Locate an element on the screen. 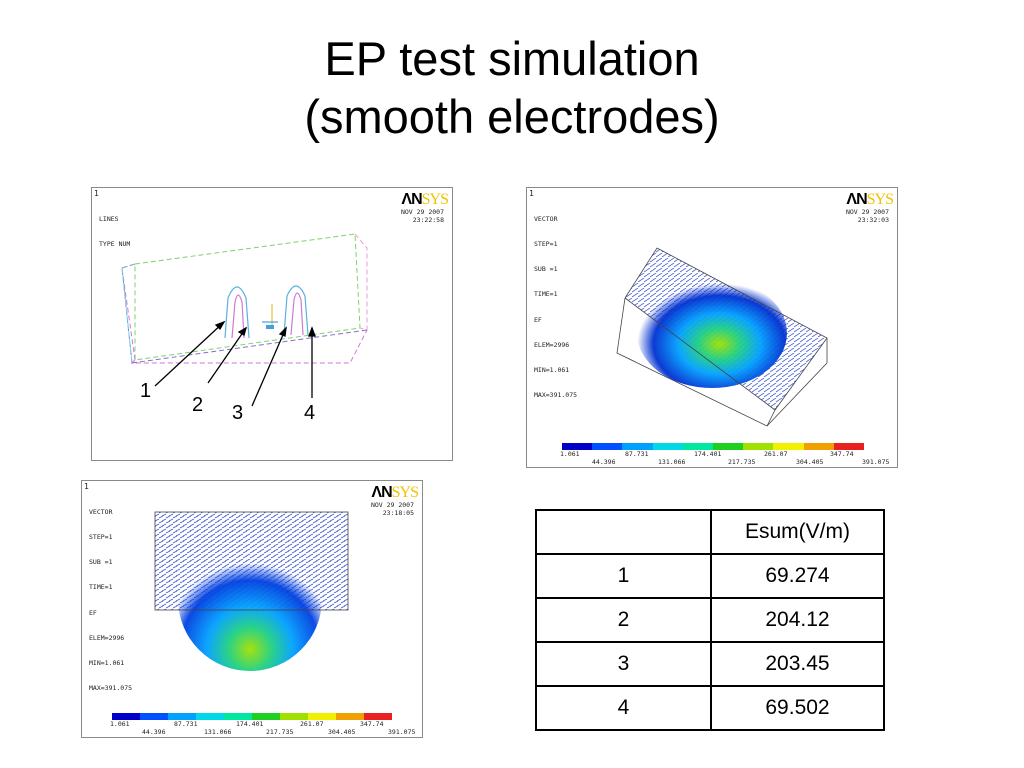 This screenshot has height=768, width=1024. table-cell: 1 is located at coordinates (623, 576).